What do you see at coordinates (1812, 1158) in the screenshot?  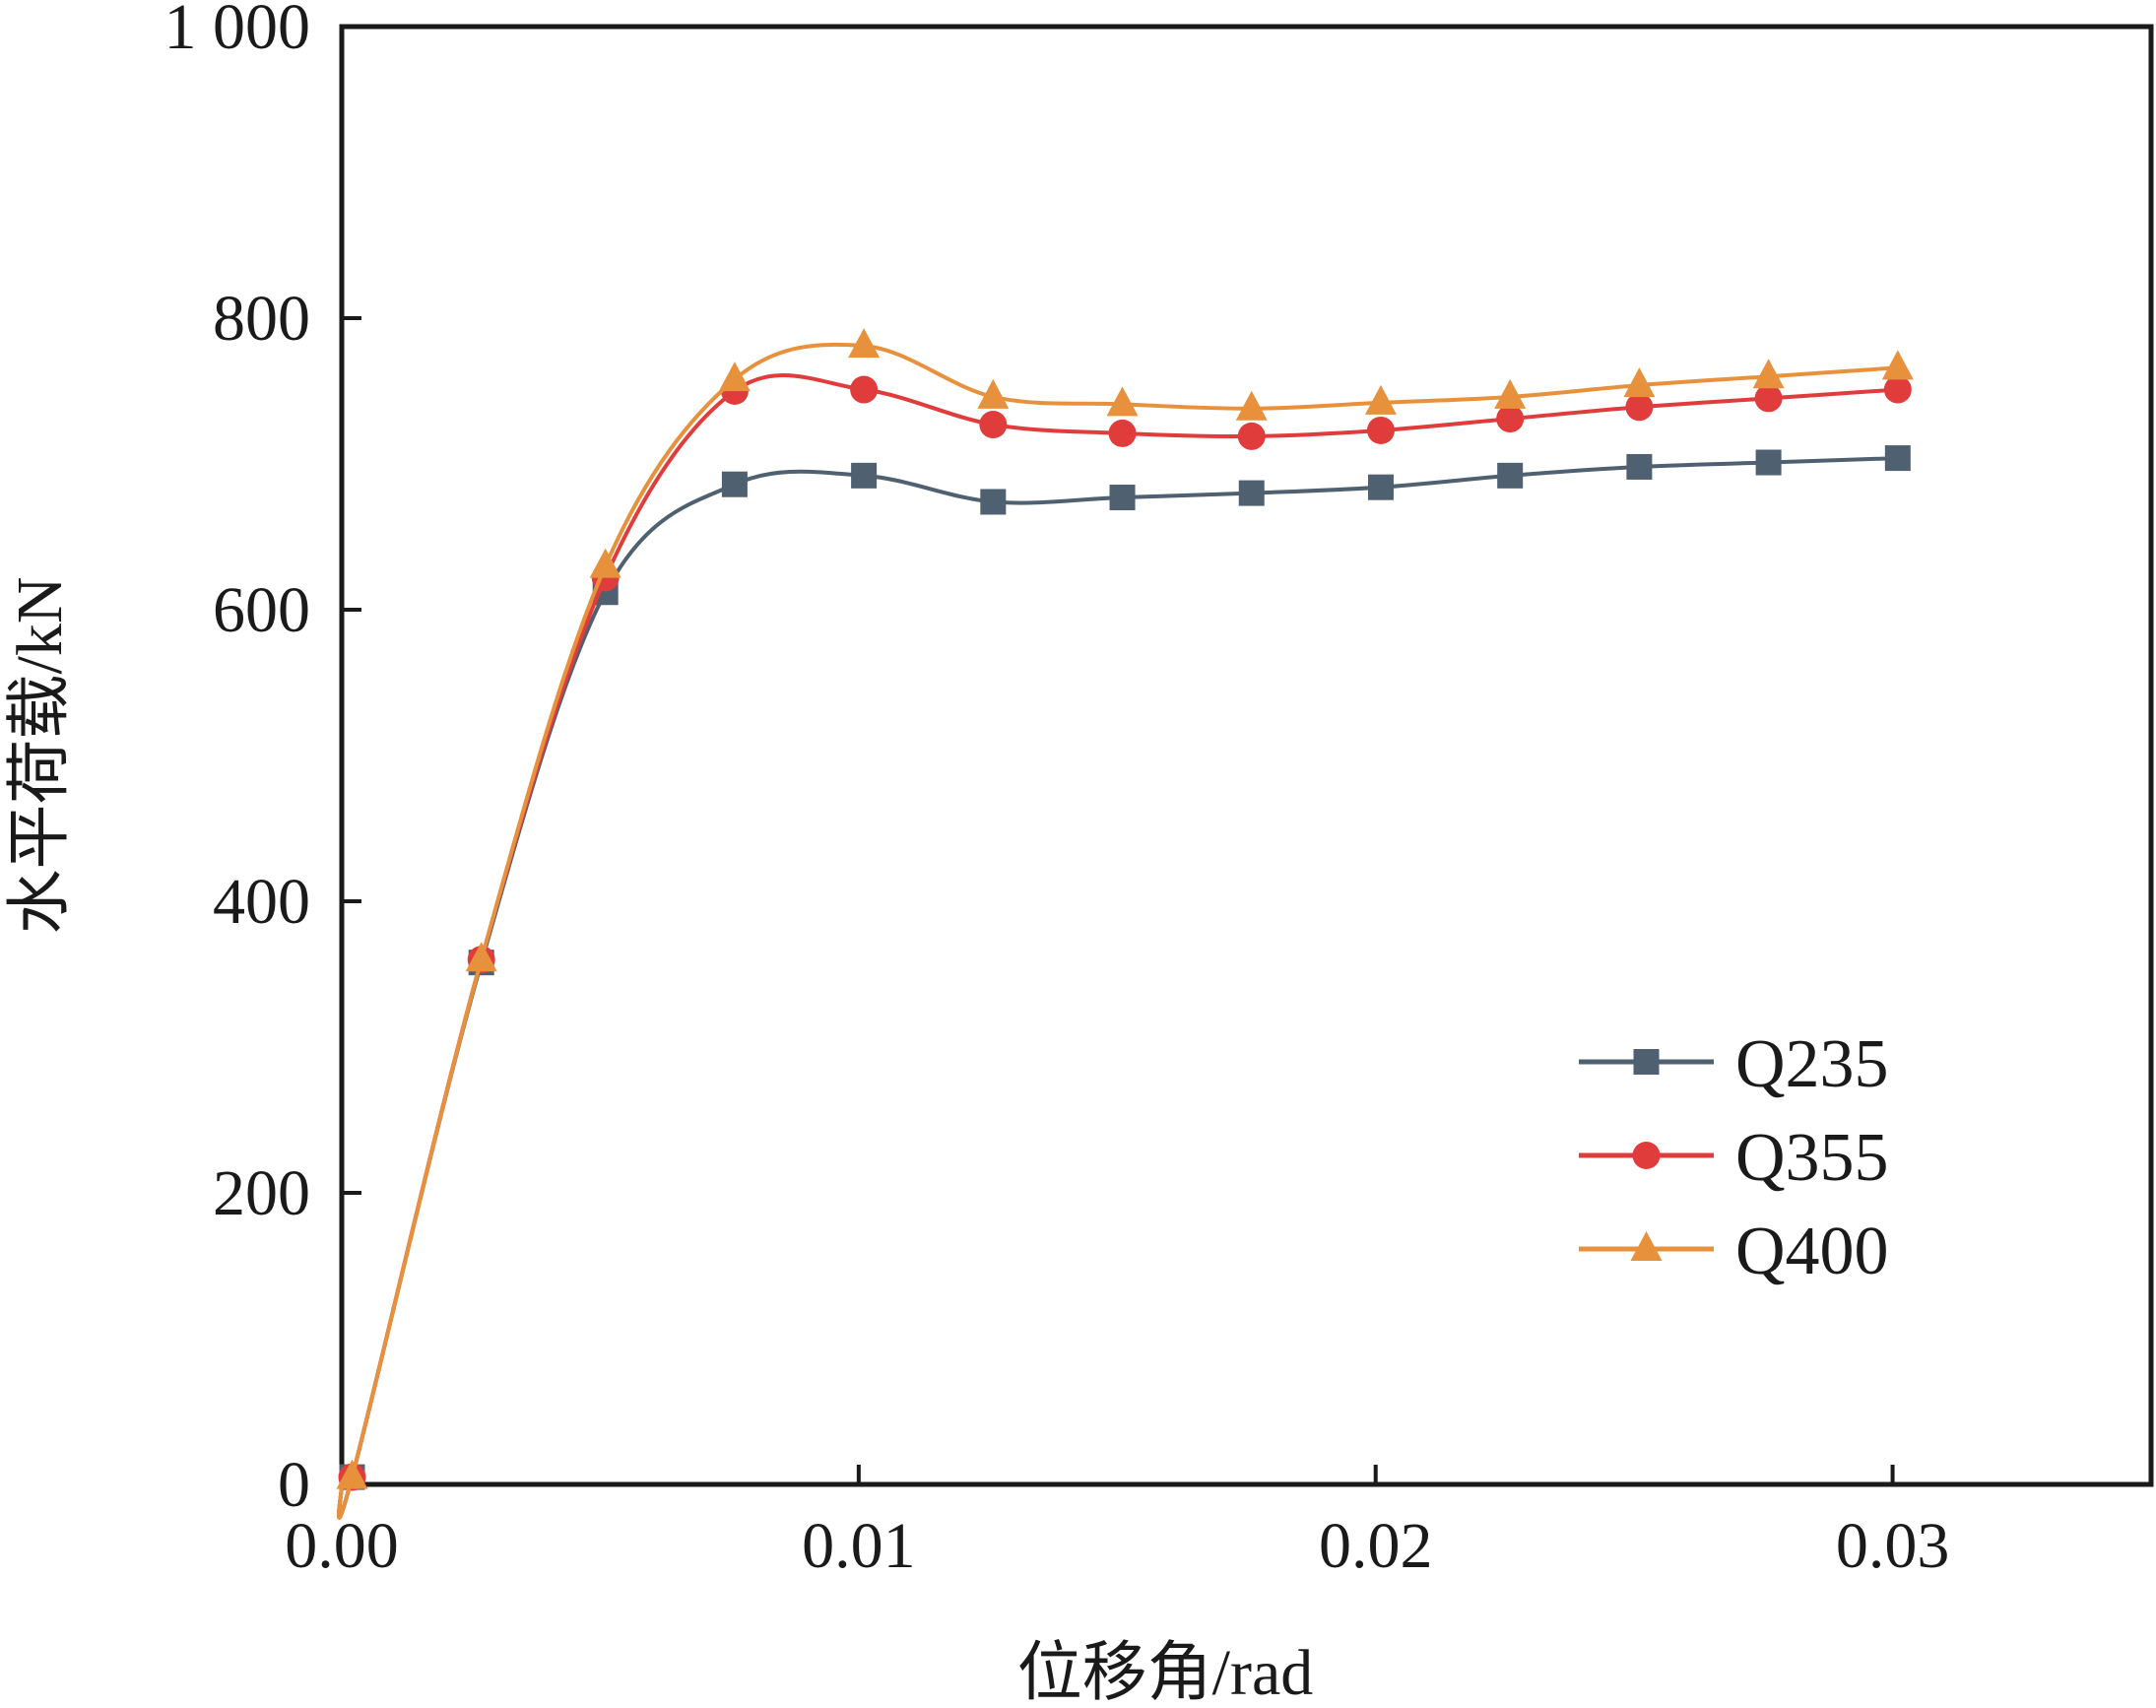 I see `legend-label: Q355` at bounding box center [1812, 1158].